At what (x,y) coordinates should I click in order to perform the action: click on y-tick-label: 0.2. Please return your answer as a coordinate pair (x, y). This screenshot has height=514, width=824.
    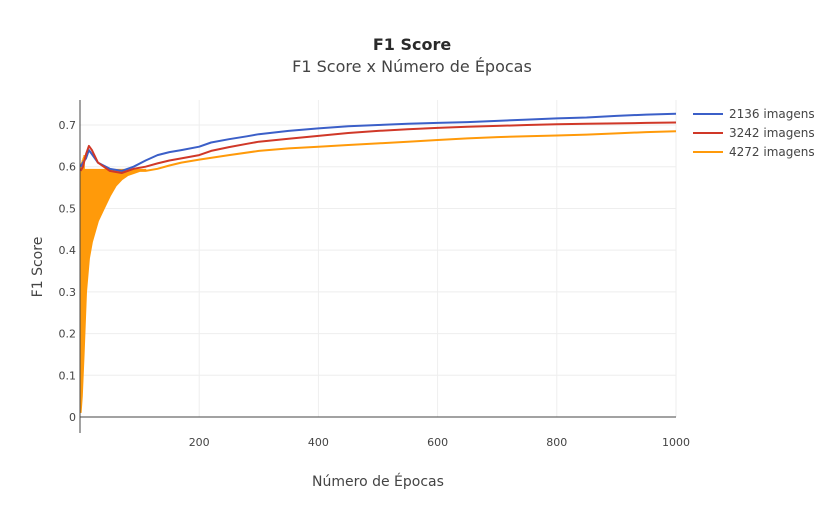
    Looking at the image, I should click on (68, 334).